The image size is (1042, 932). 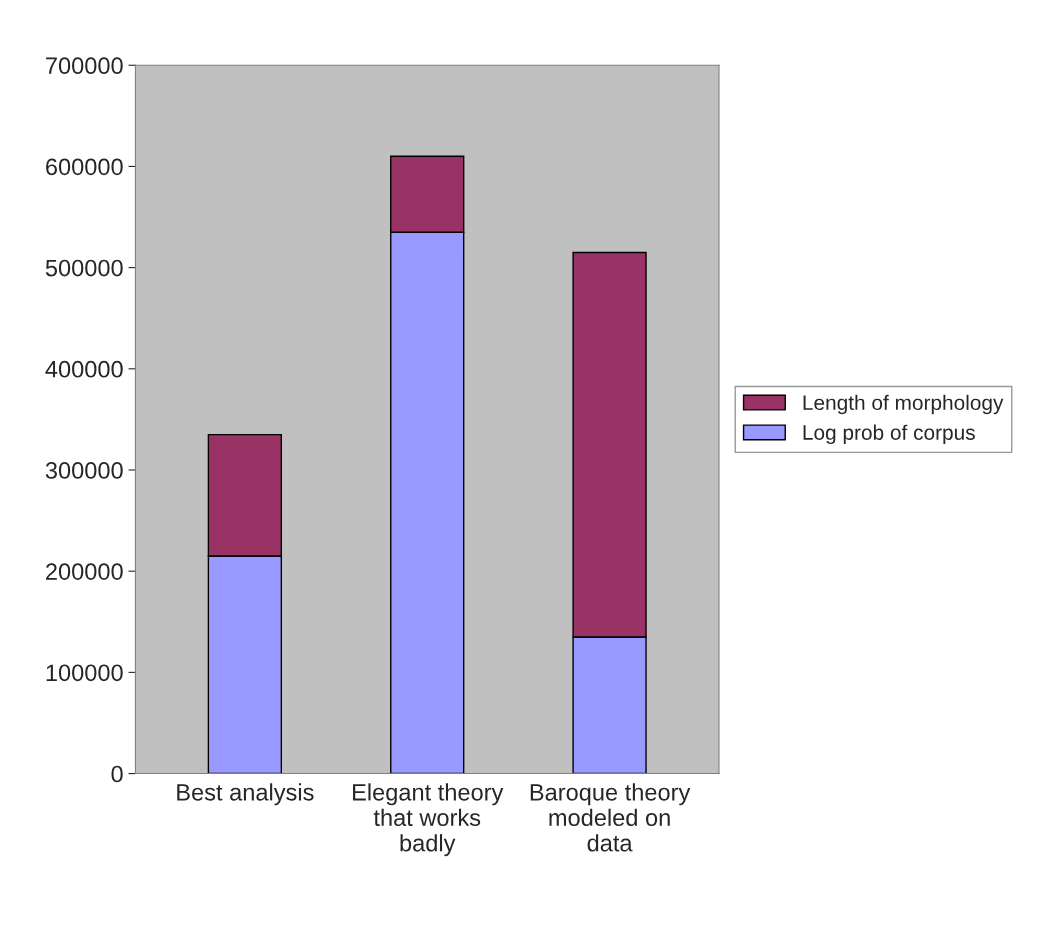 What do you see at coordinates (84, 369) in the screenshot?
I see `y-tick-label: 400000` at bounding box center [84, 369].